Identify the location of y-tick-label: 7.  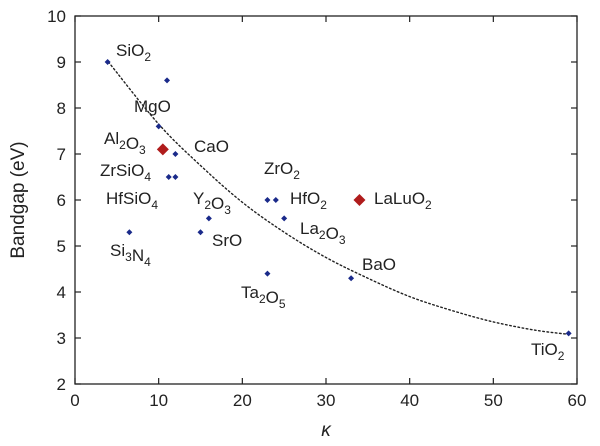
(61, 154).